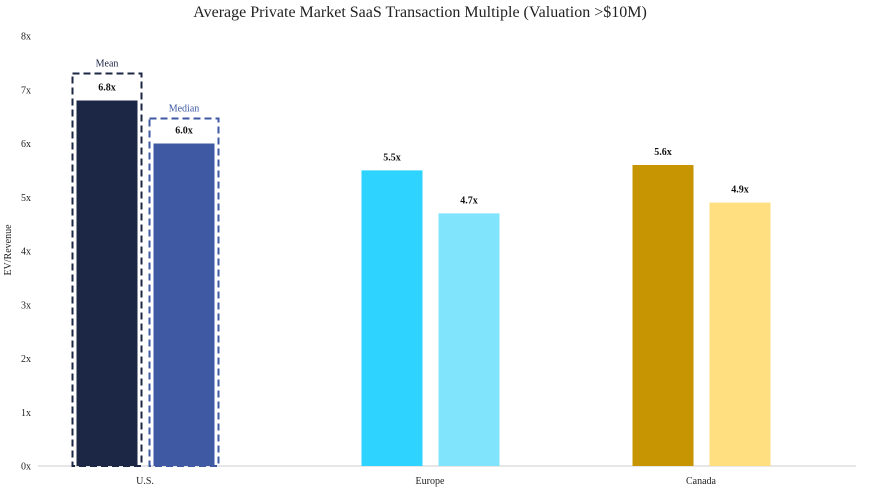 The width and height of the screenshot is (875, 501). I want to click on legend-label-median: Median, so click(184, 109).